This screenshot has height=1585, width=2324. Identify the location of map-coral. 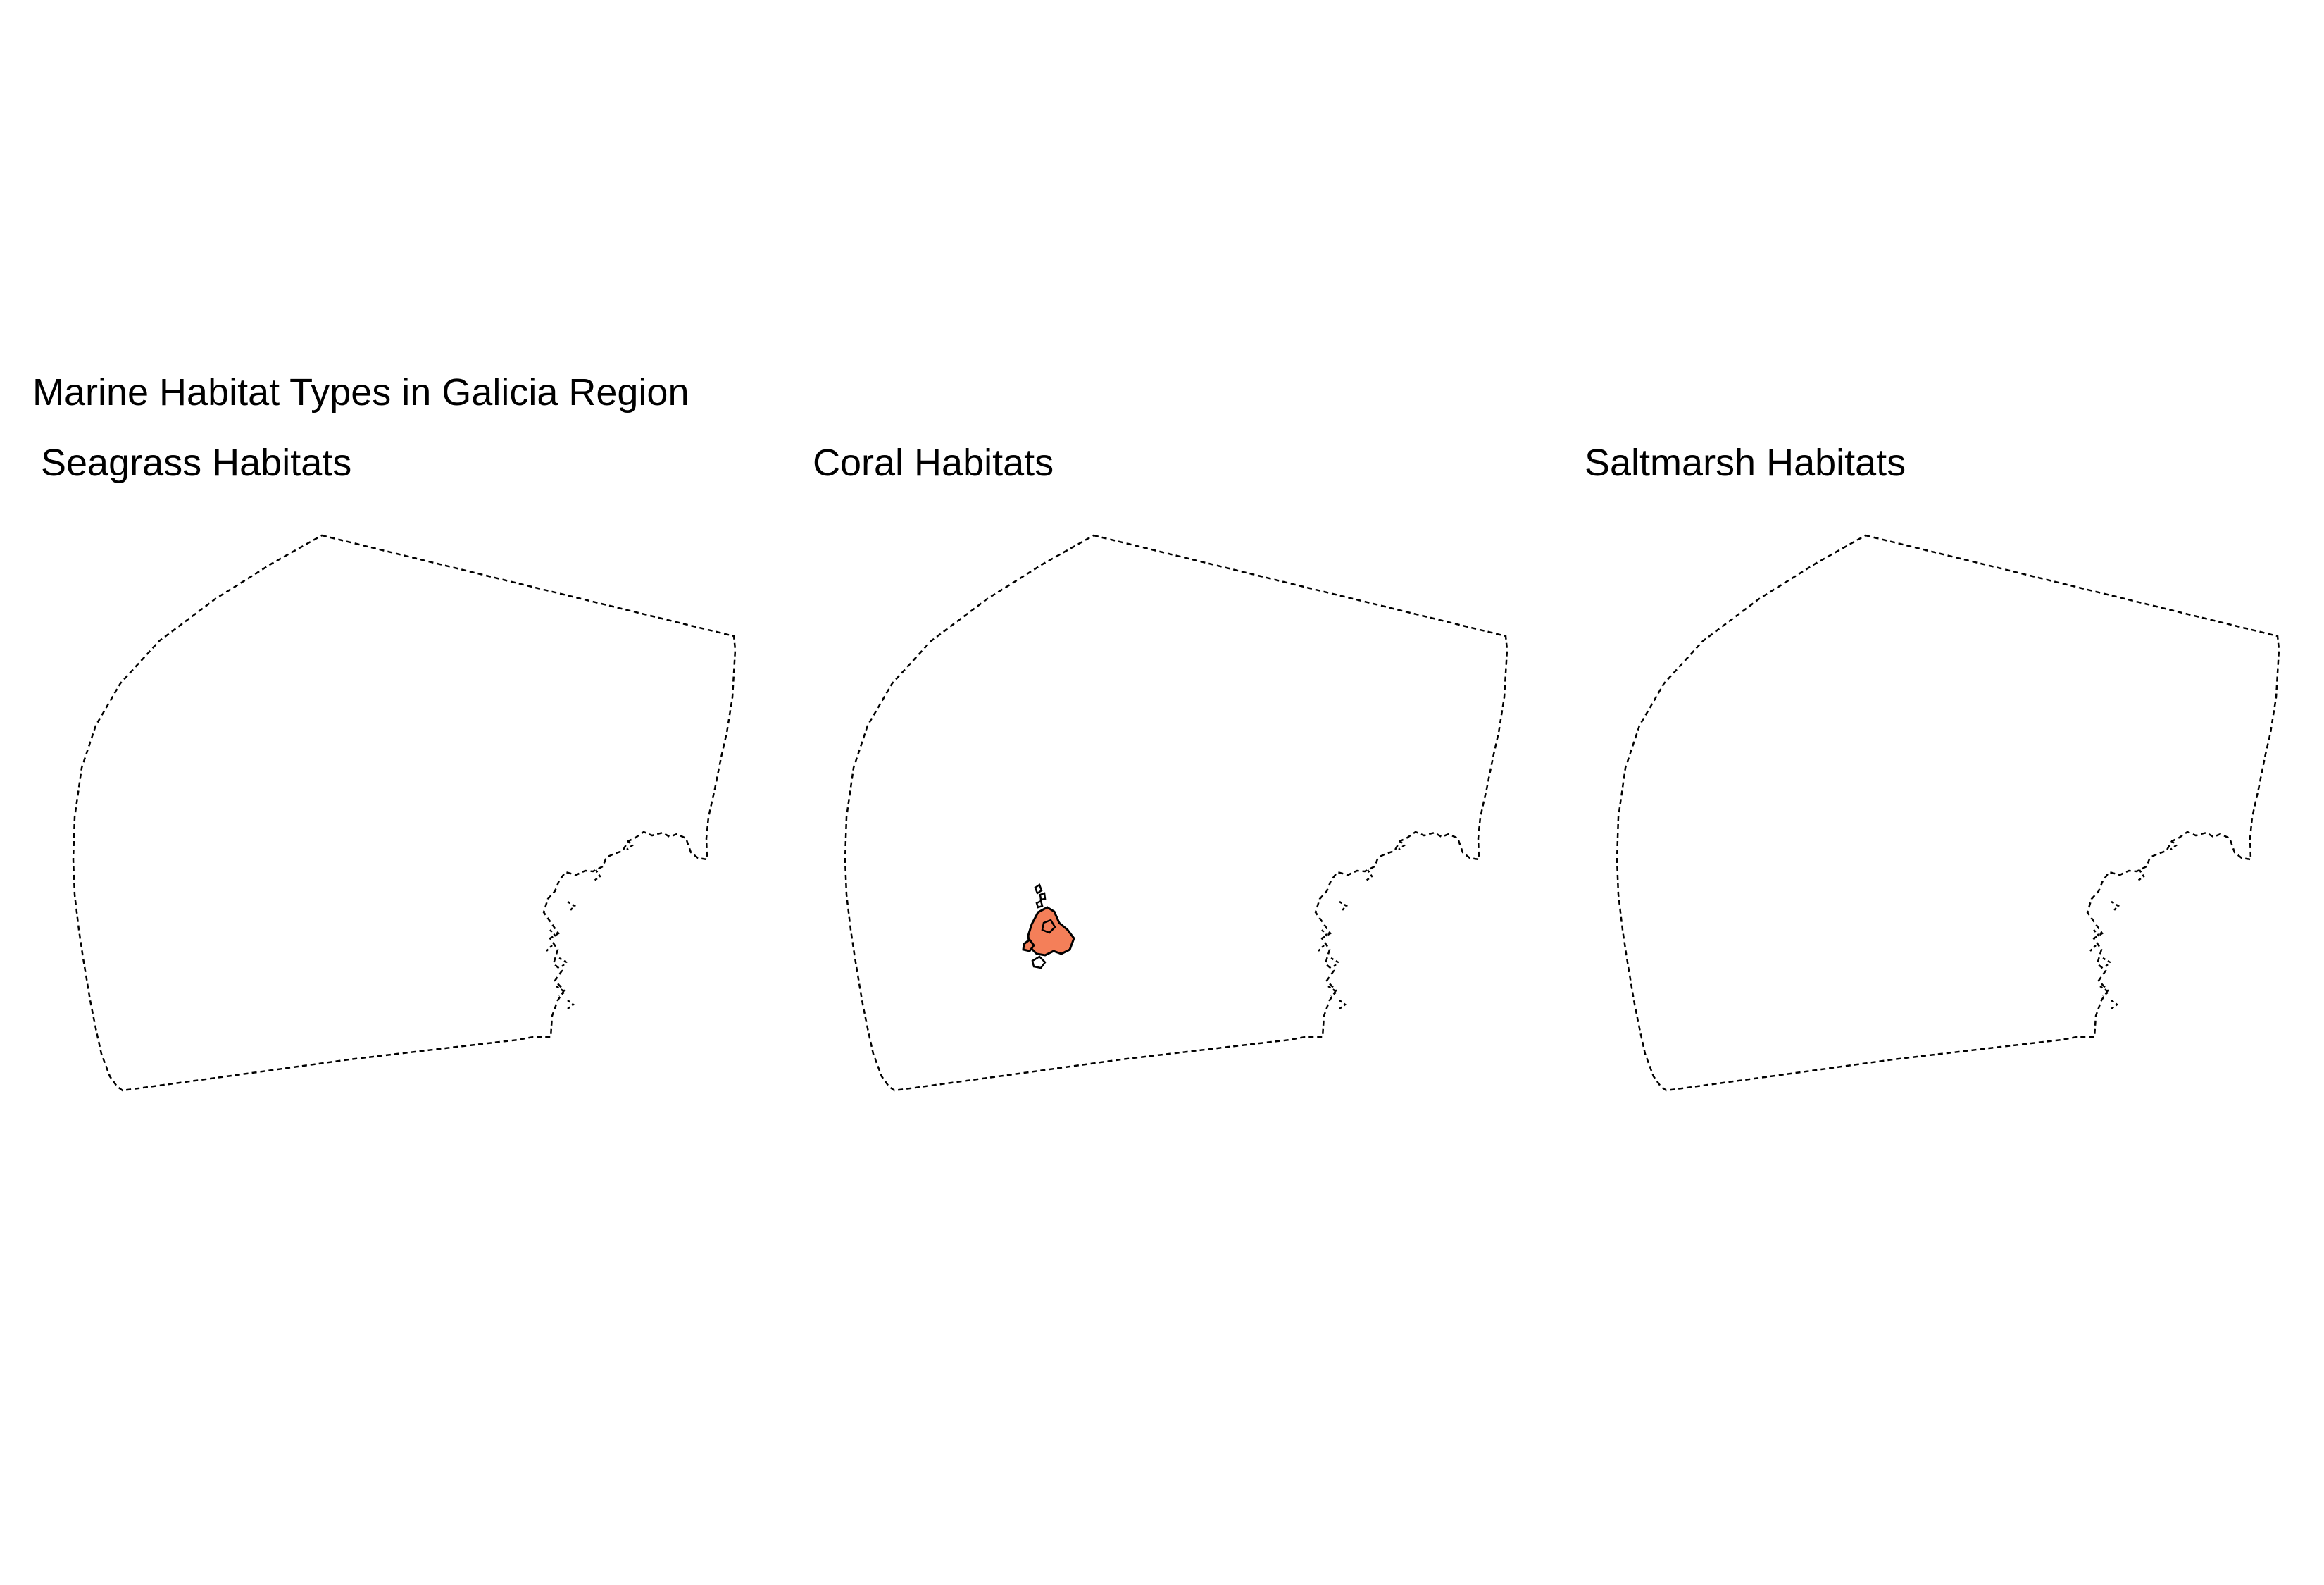
(1176, 813).